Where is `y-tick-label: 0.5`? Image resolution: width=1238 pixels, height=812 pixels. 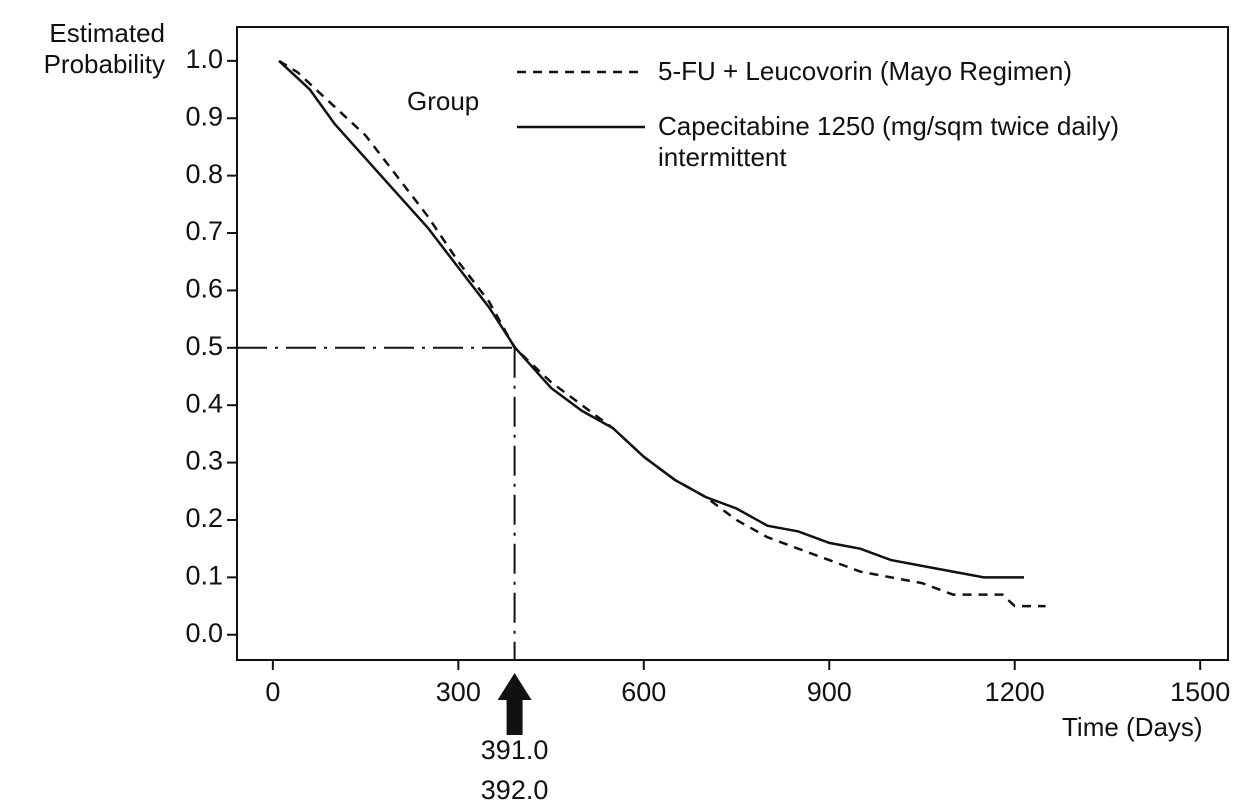
y-tick-label: 0.5 is located at coordinates (204, 346).